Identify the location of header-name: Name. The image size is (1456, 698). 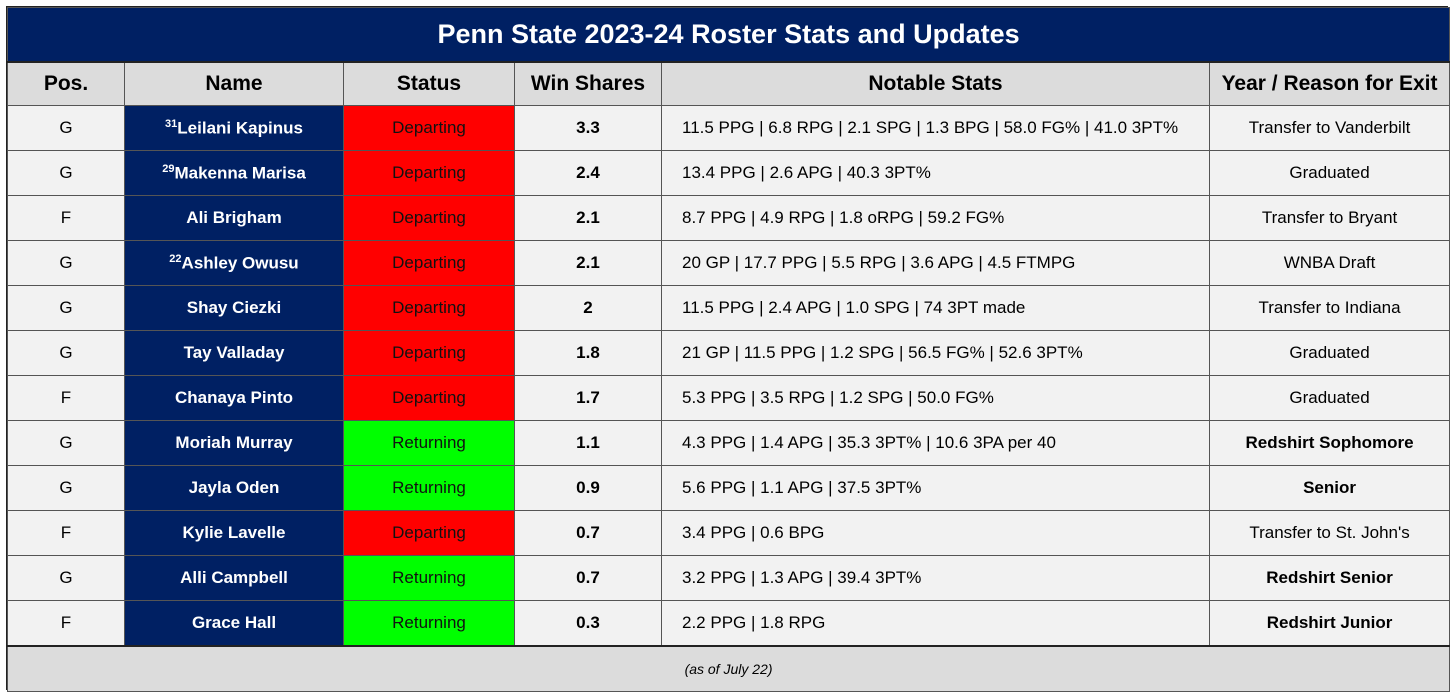
(234, 83).